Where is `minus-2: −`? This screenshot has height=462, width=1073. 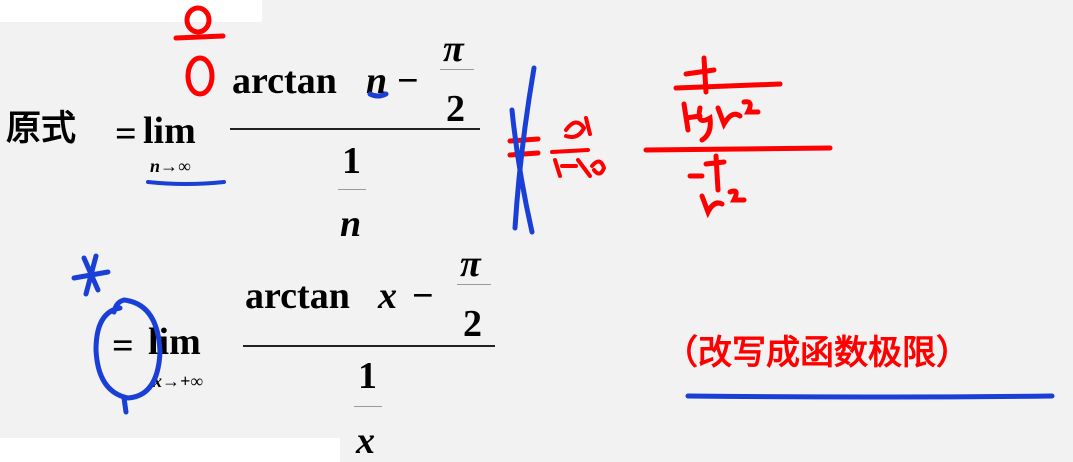 minus-2: − is located at coordinates (423, 296).